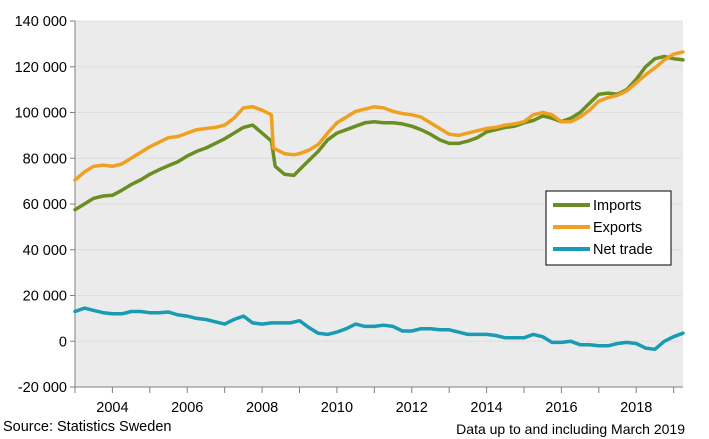 The width and height of the screenshot is (709, 439). I want to click on y-tick-label: 120 000, so click(41, 68).